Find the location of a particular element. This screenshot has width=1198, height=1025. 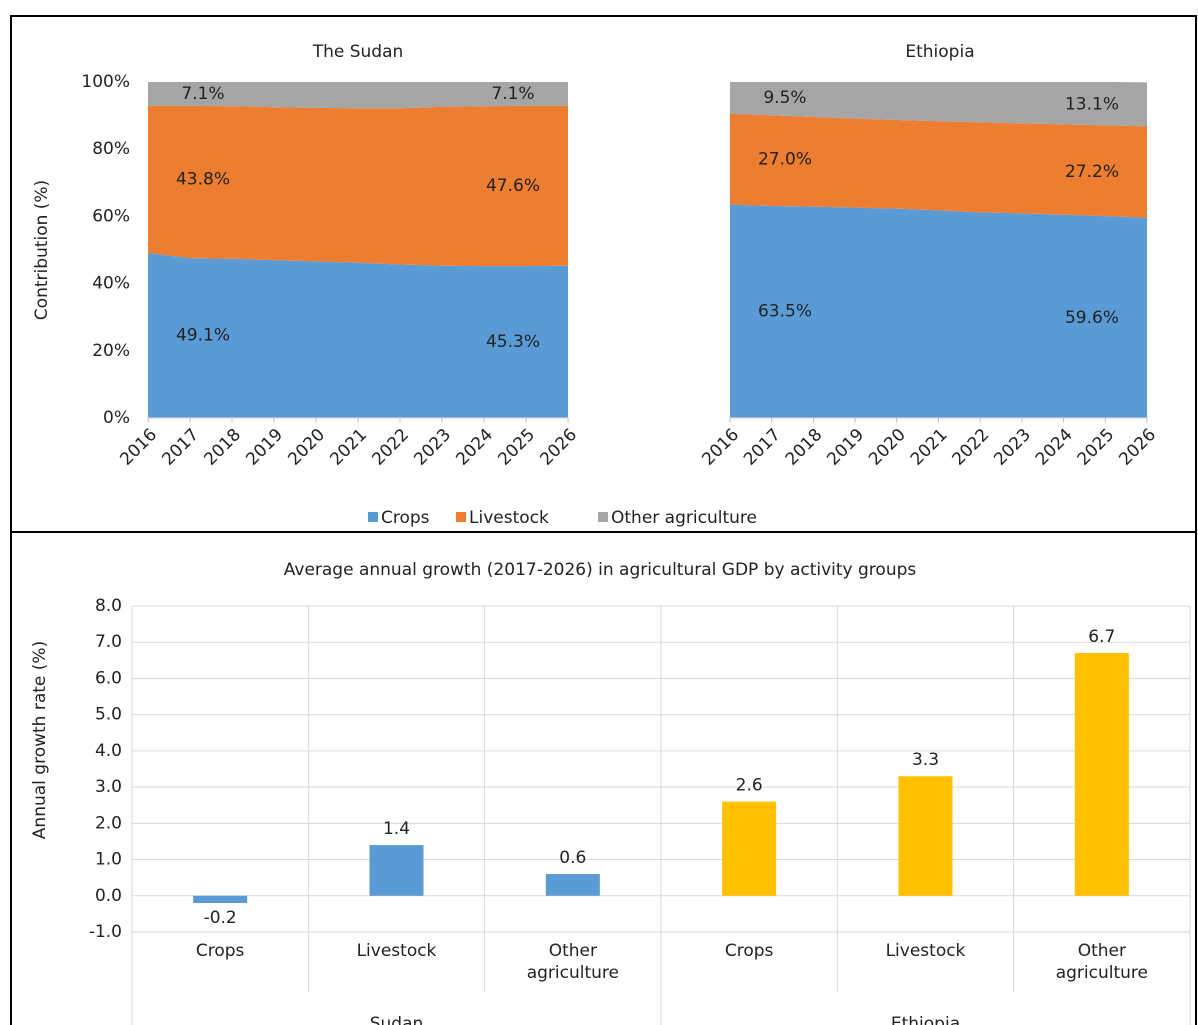

legend-label: Other agriculture is located at coordinates (684, 518).